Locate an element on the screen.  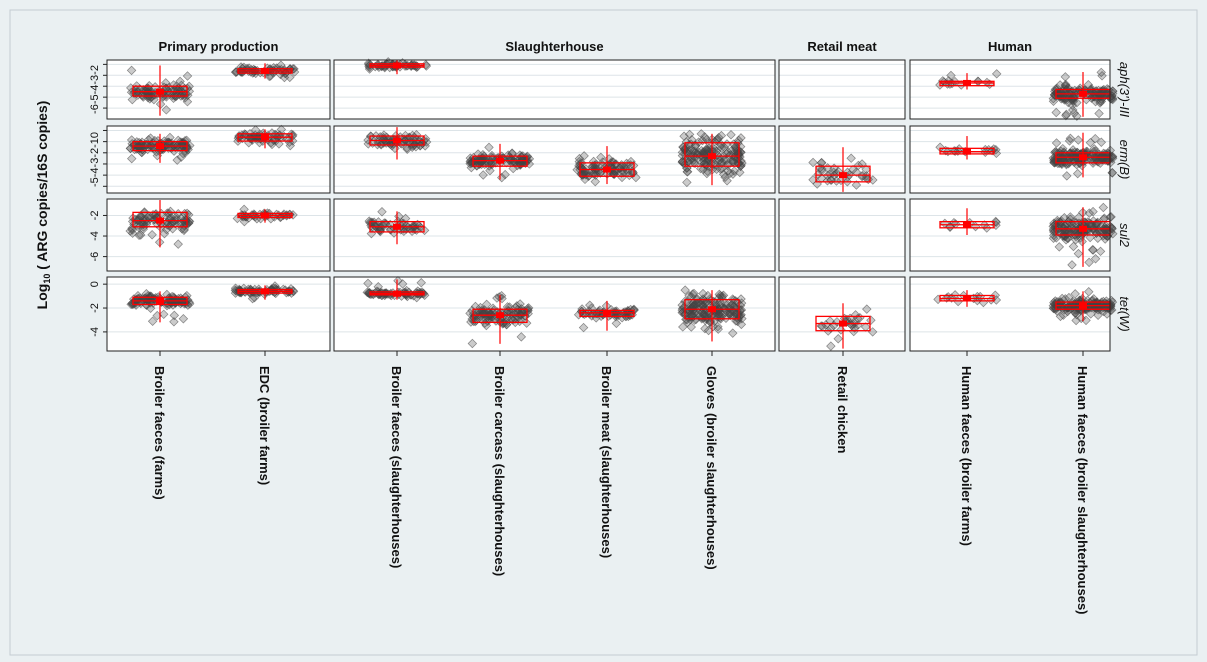
row-label-gene: tet(W) is located at coordinates (1124, 313).